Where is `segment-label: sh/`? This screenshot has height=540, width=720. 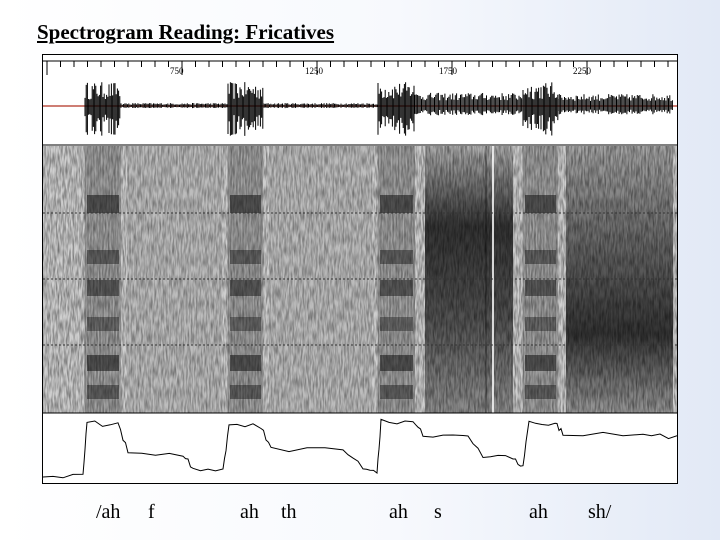 segment-label: sh/ is located at coordinates (600, 512).